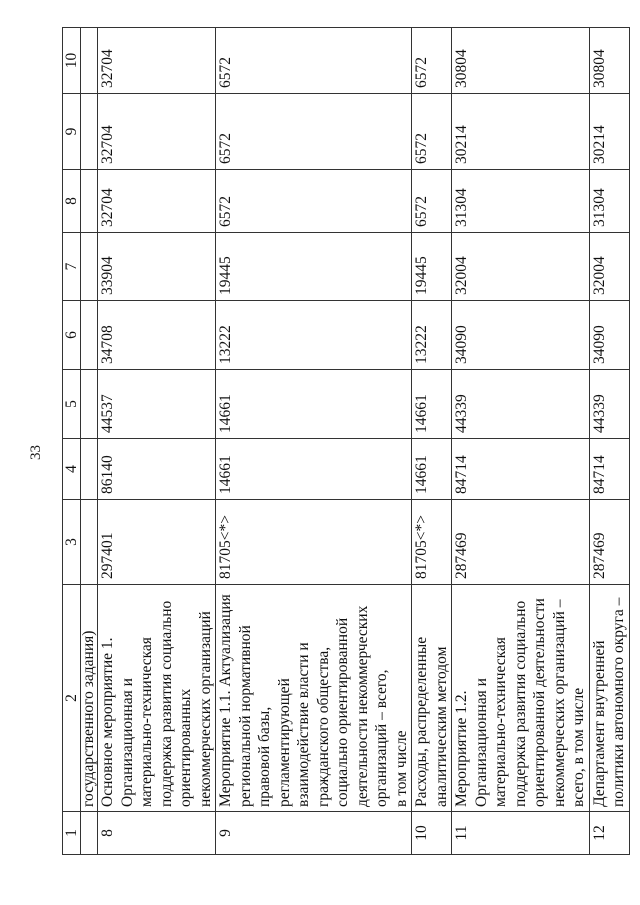 The image size is (640, 905). Describe the element at coordinates (71, 201) in the screenshot. I see `header-cell: 8` at that location.